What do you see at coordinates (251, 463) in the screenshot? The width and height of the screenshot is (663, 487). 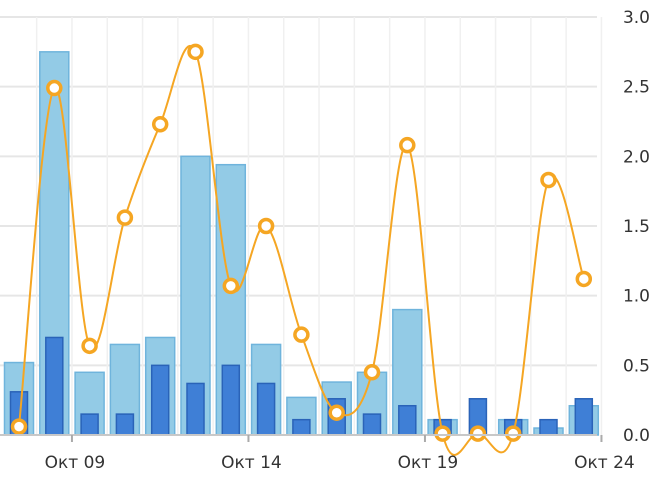 I see `x-tick-label: Окт 14` at bounding box center [251, 463].